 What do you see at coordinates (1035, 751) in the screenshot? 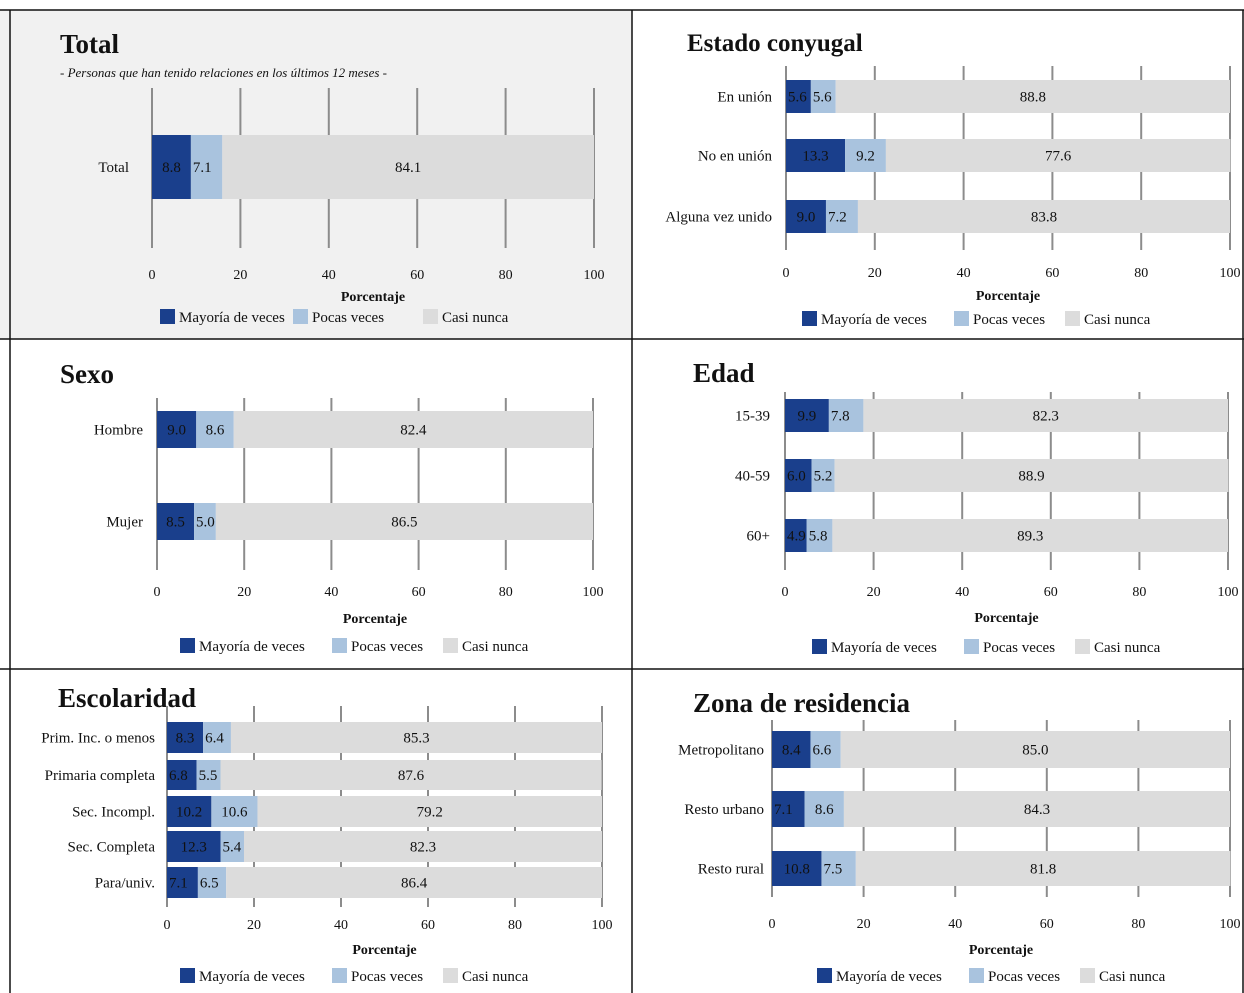
I see `data-label-casi: 85.0` at bounding box center [1035, 751].